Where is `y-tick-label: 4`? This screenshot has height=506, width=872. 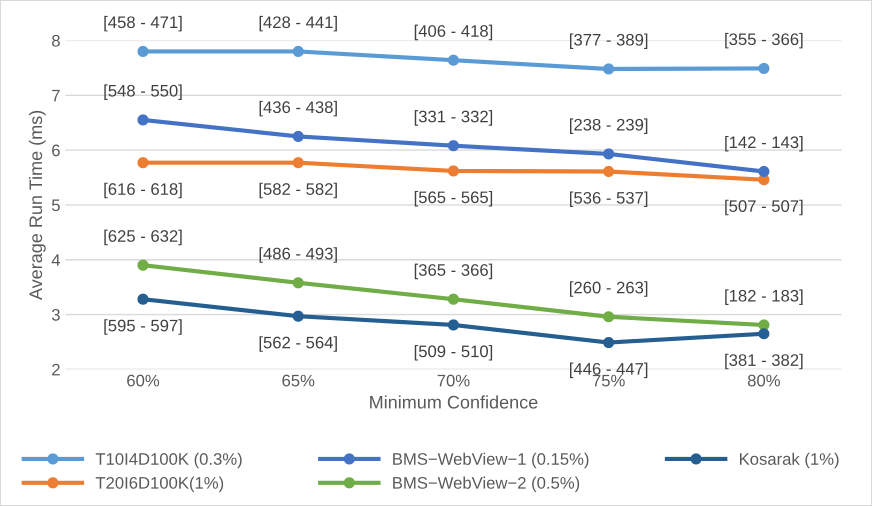 y-tick-label: 4 is located at coordinates (56, 260).